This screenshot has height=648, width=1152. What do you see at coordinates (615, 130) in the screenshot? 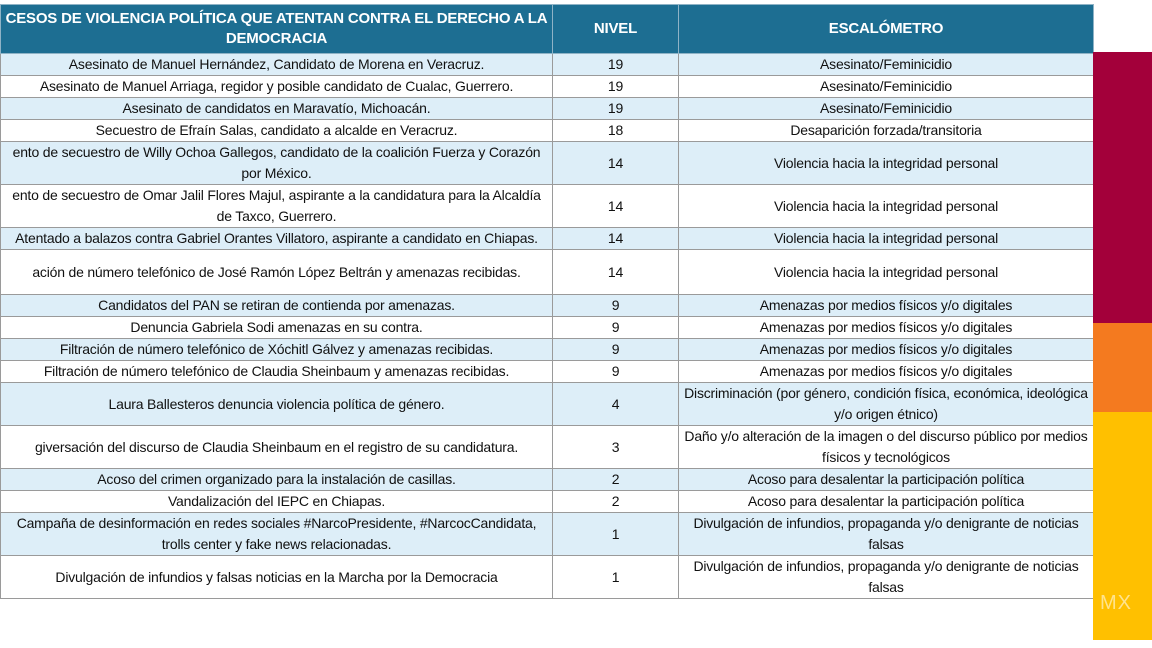
I see `level-cell: 18` at bounding box center [615, 130].